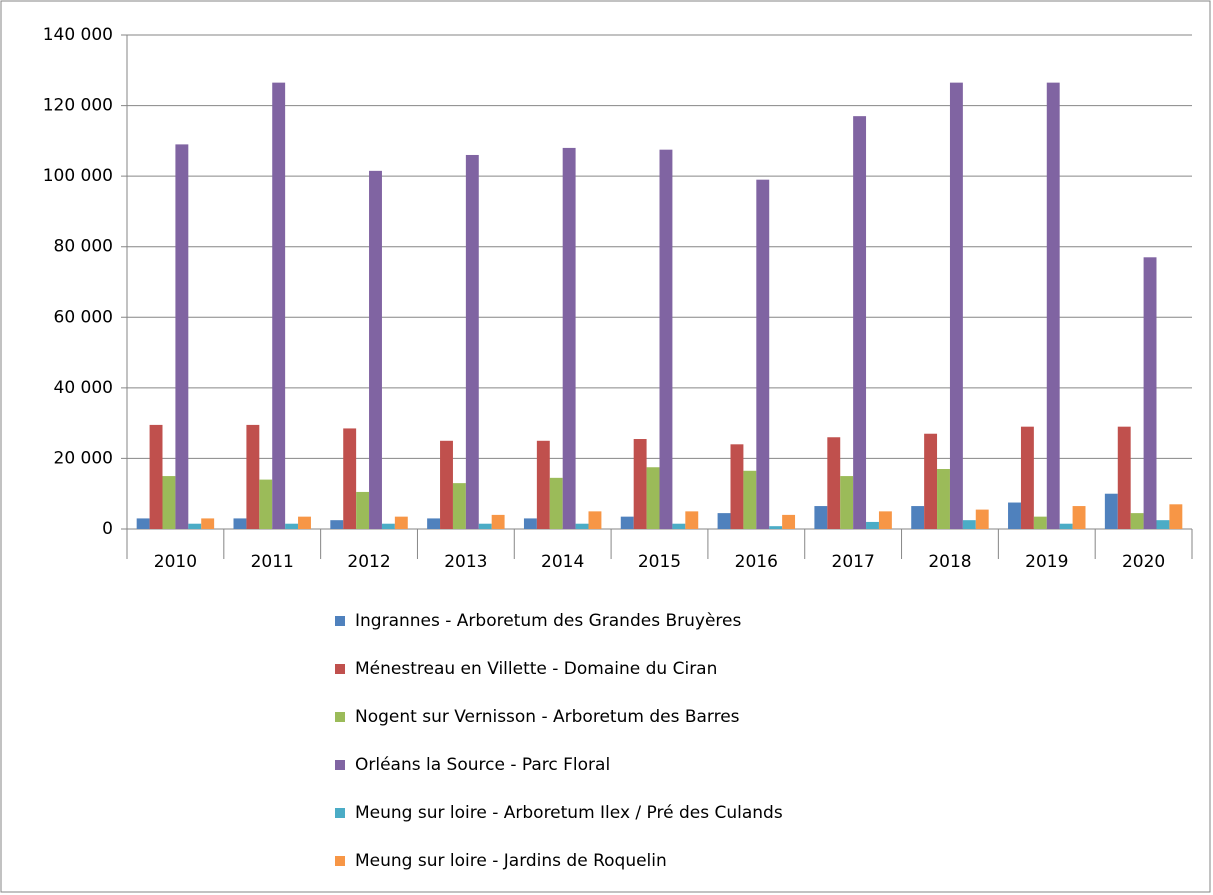 Image resolution: width=1213 pixels, height=895 pixels. Describe the element at coordinates (107, 529) in the screenshot. I see `y-tick-label: 0` at that location.